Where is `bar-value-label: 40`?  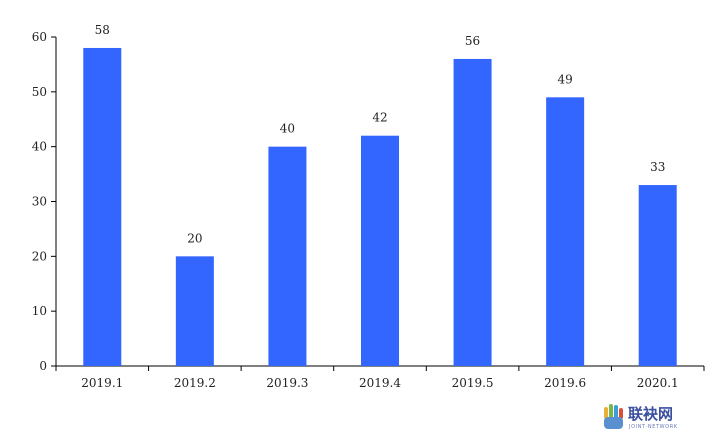
bar-value-label: 40 is located at coordinates (287, 129).